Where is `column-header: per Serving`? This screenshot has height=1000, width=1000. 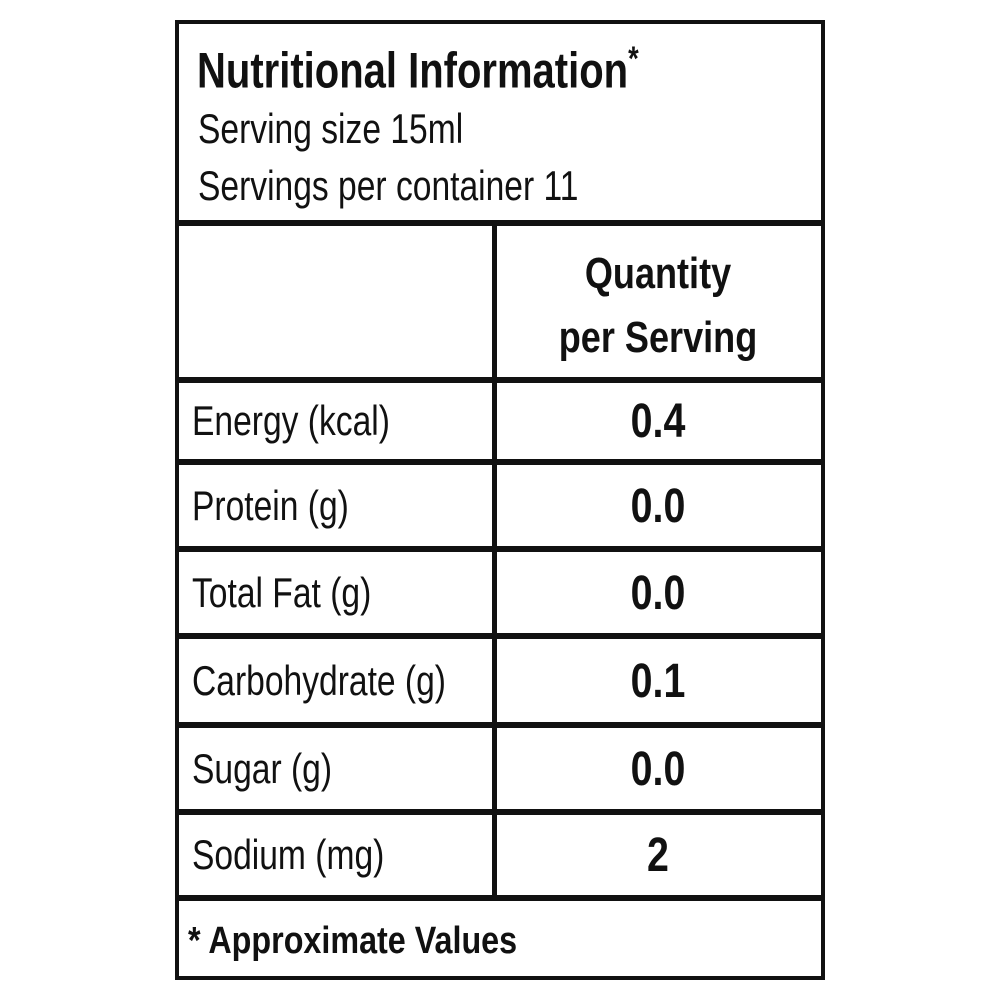 column-header: per Serving is located at coordinates (658, 337).